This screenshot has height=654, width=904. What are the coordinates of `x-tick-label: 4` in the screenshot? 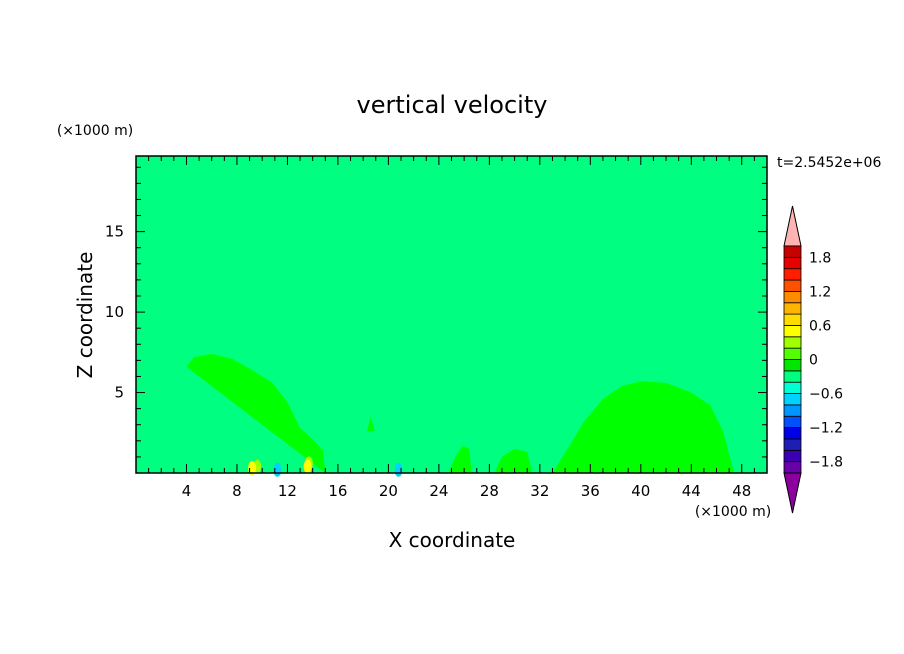 It's located at (187, 491).